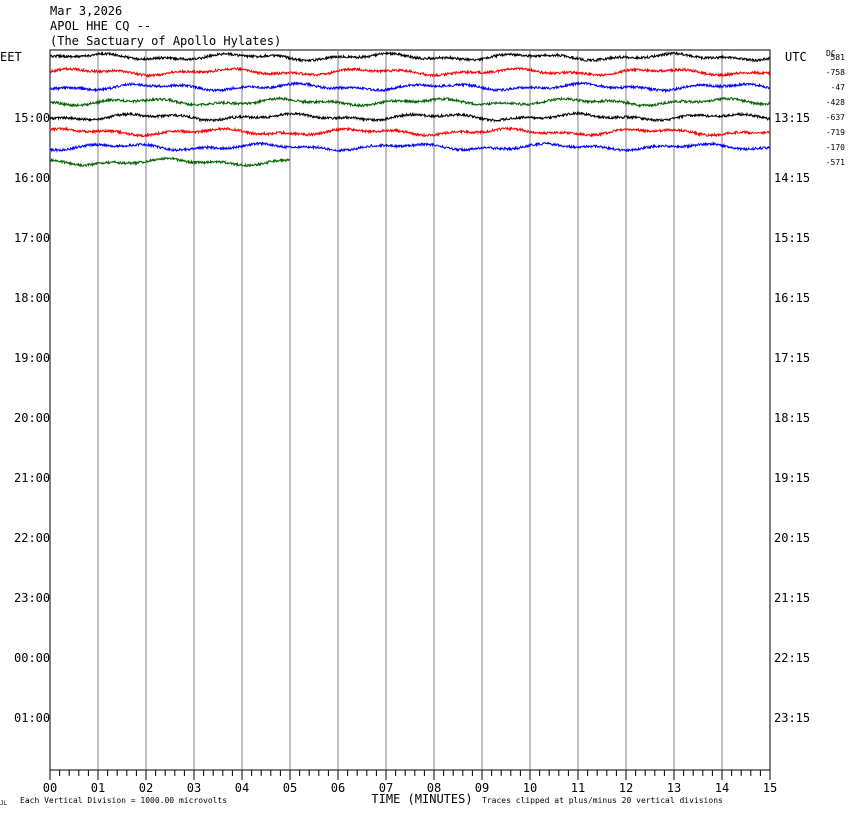 The height and width of the screenshot is (814, 850). What do you see at coordinates (386, 788) in the screenshot?
I see `x-tick-label: 07` at bounding box center [386, 788].